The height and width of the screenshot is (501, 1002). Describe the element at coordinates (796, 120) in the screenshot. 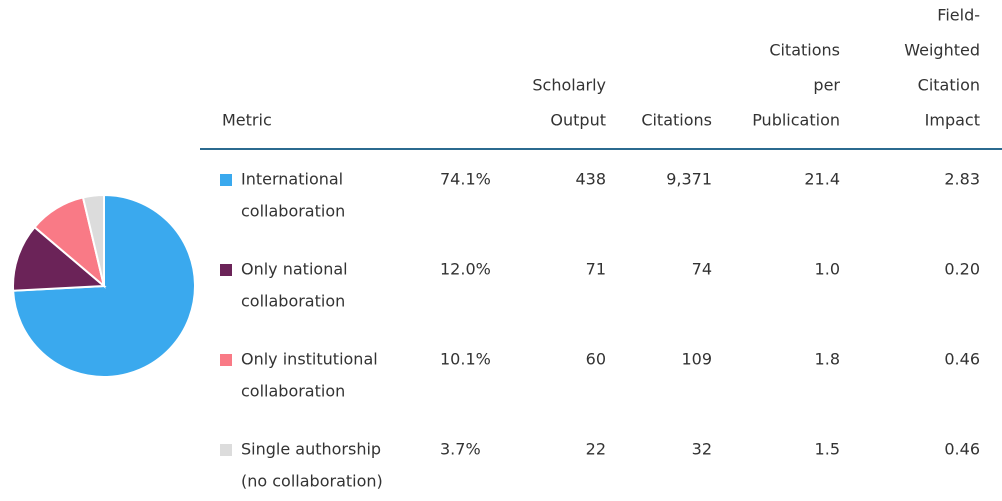

I see `header-label: Publication` at that location.